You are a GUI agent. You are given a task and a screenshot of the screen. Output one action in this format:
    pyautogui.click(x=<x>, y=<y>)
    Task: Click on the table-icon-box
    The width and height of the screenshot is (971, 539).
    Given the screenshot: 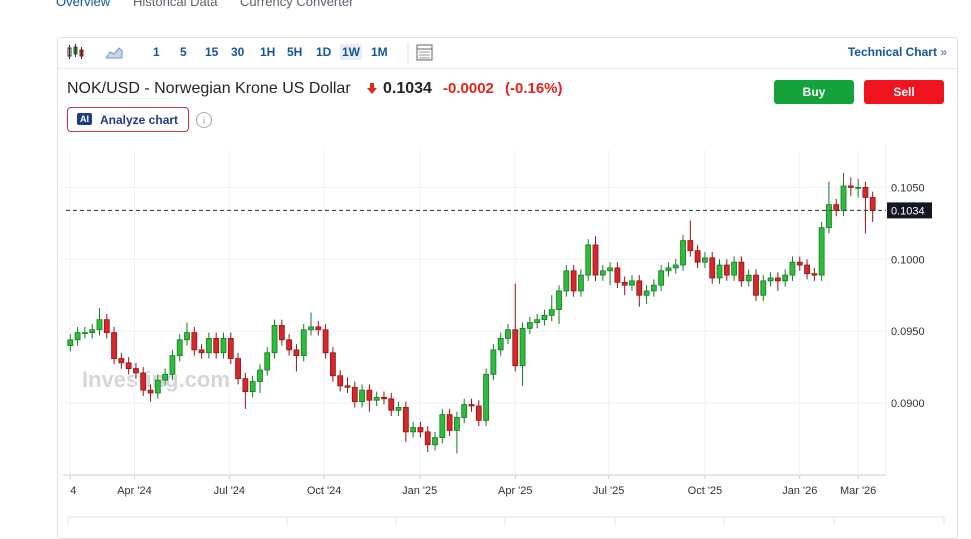 What is the action you would take?
    pyautogui.click(x=420, y=53)
    